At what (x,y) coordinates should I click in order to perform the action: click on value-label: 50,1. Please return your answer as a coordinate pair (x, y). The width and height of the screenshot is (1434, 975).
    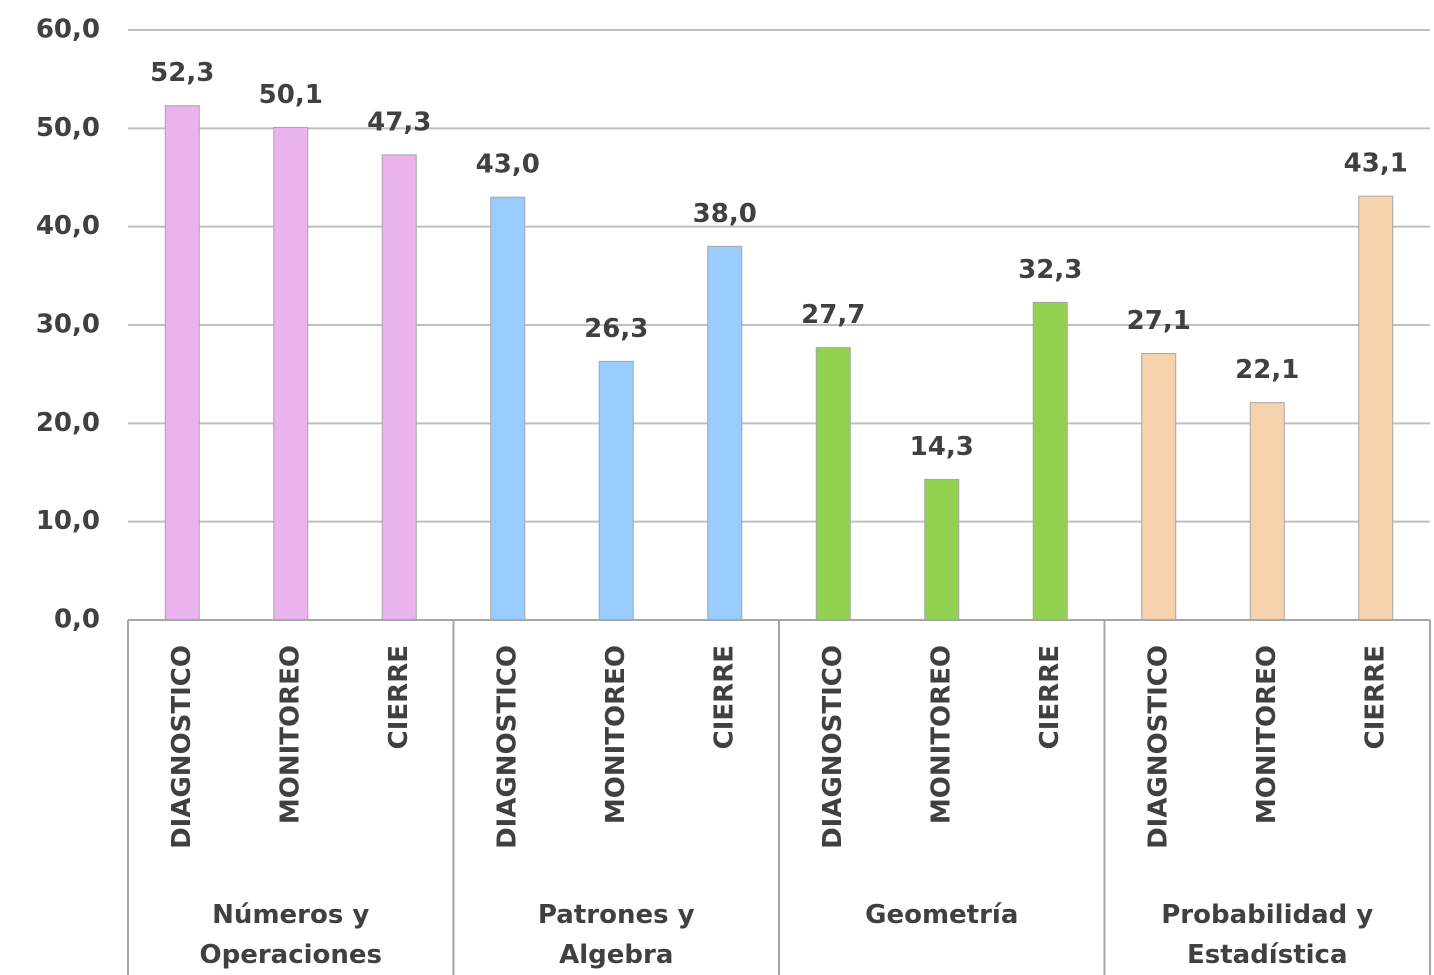
    Looking at the image, I should click on (291, 95).